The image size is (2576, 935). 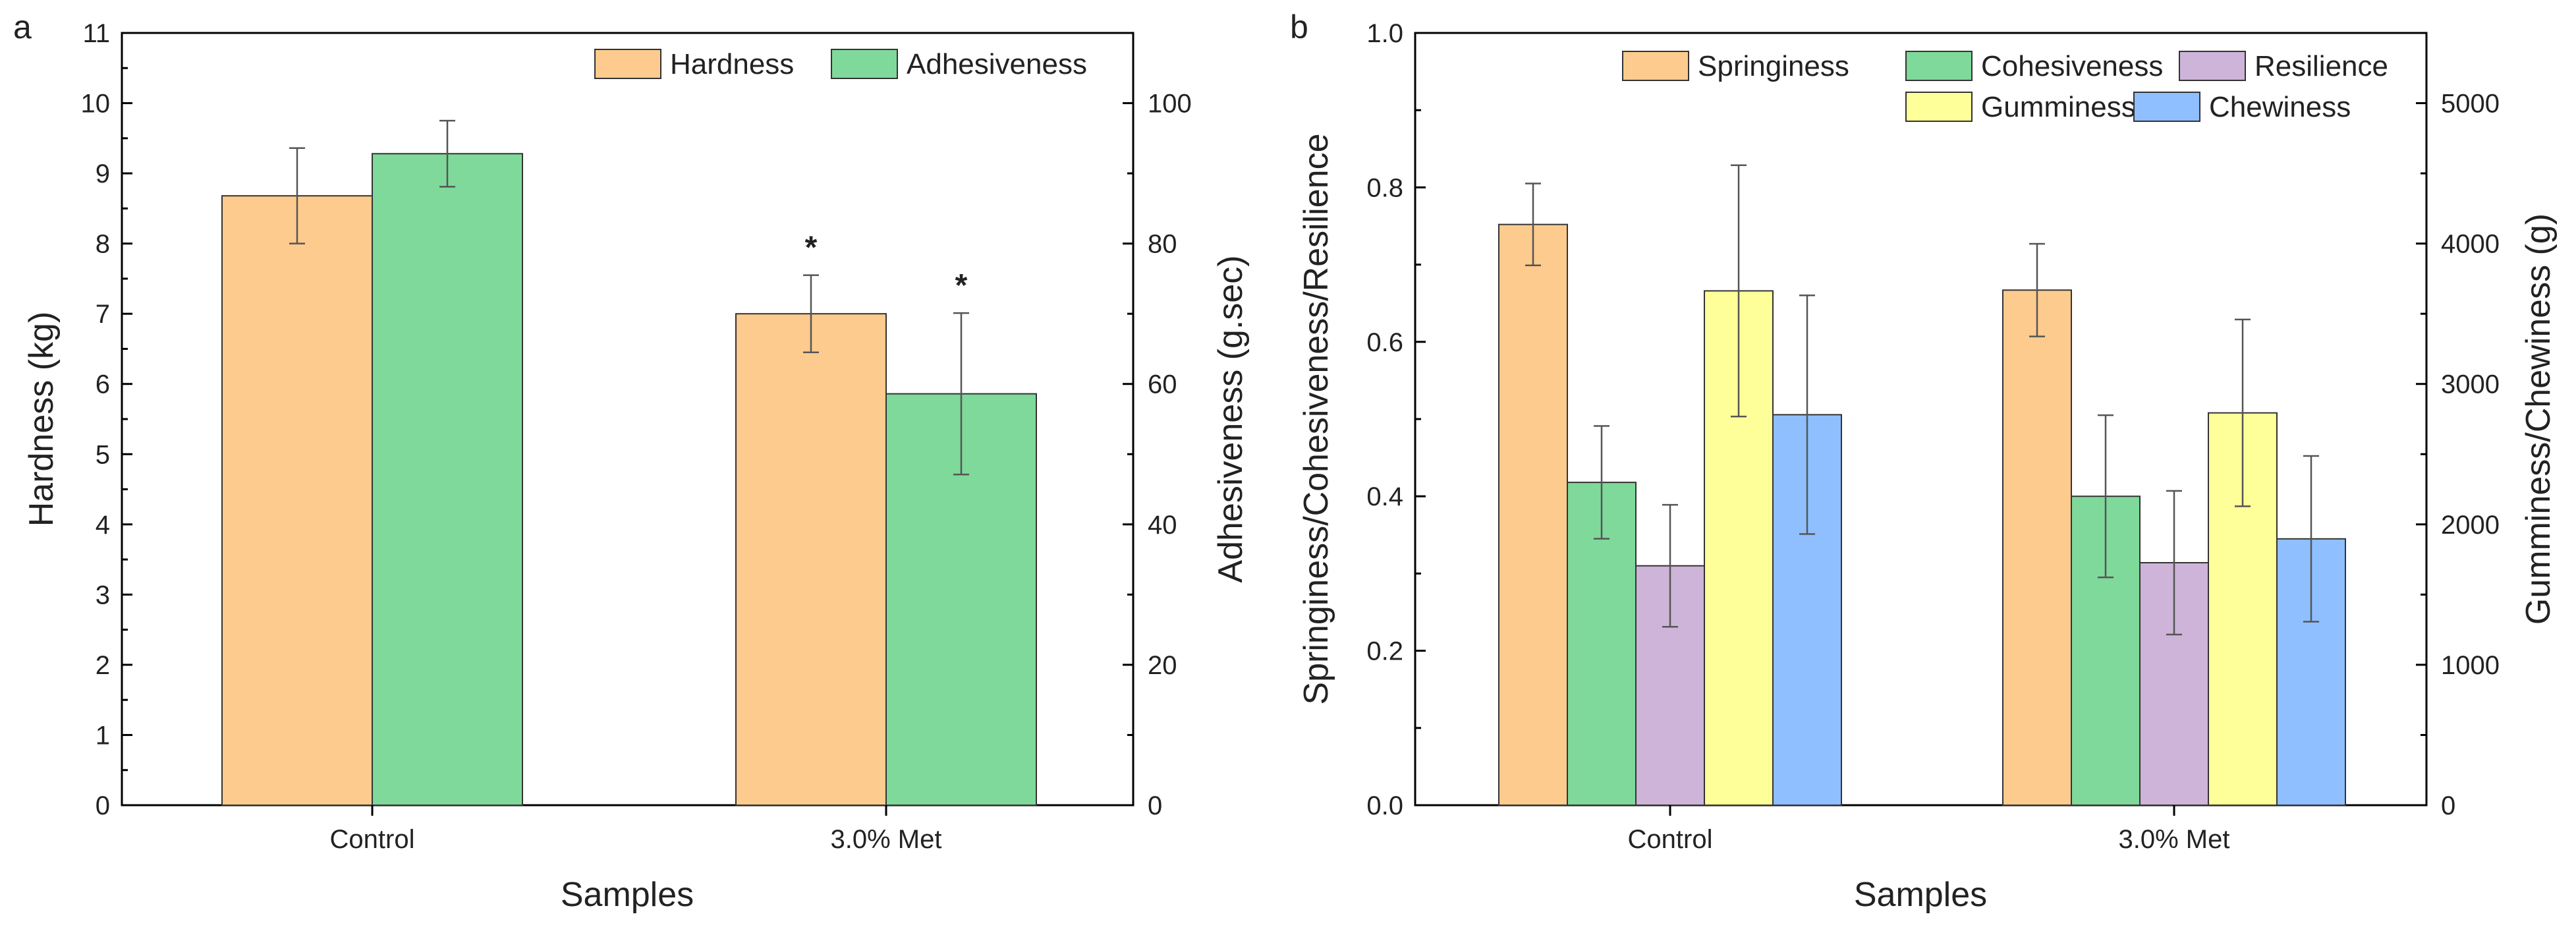 What do you see at coordinates (103, 525) in the screenshot?
I see `panel-a-left-tick-label: 4` at bounding box center [103, 525].